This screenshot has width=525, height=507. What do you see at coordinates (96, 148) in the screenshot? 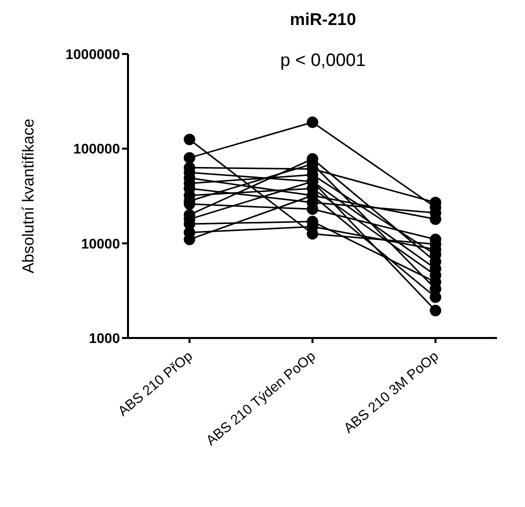
I see `y-tick-label: 100000` at bounding box center [96, 148].